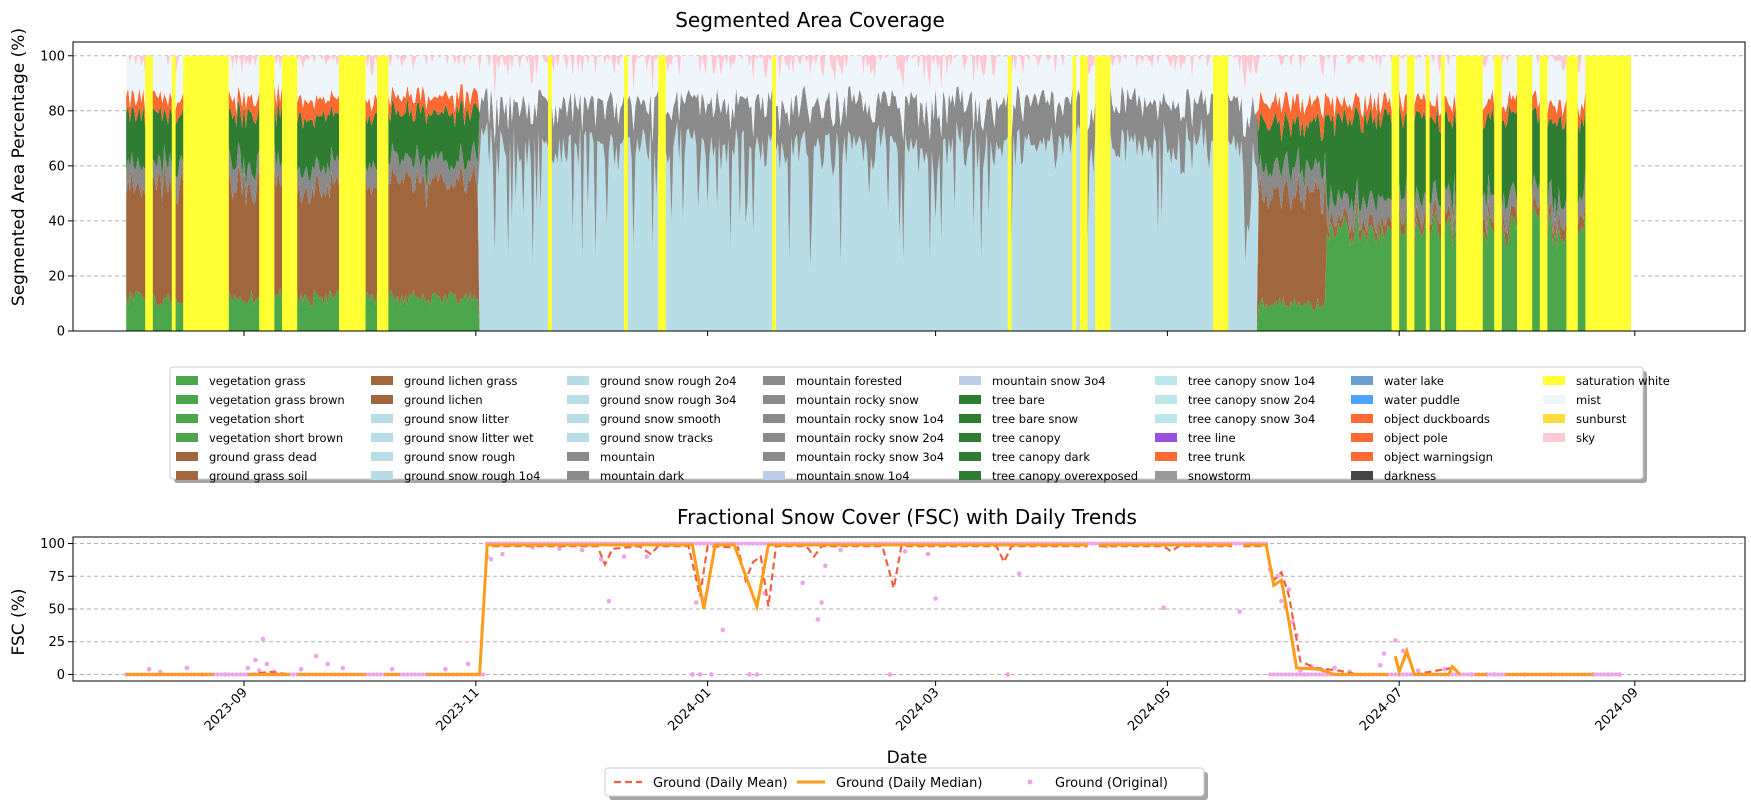 The image size is (1751, 804). I want to click on coverage-x-ticks, so click(939, 333).